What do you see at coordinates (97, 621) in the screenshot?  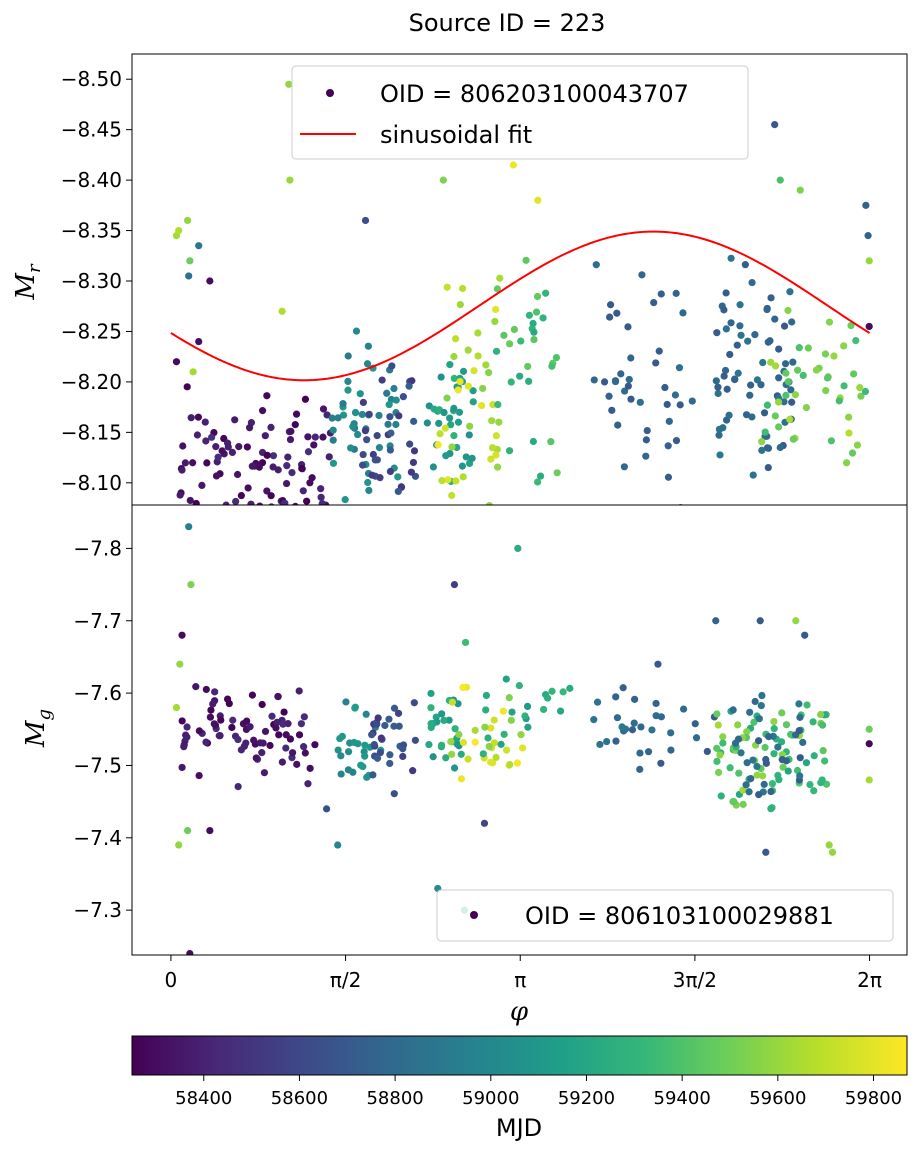 I see `bottom-ytick-label: −7.7` at bounding box center [97, 621].